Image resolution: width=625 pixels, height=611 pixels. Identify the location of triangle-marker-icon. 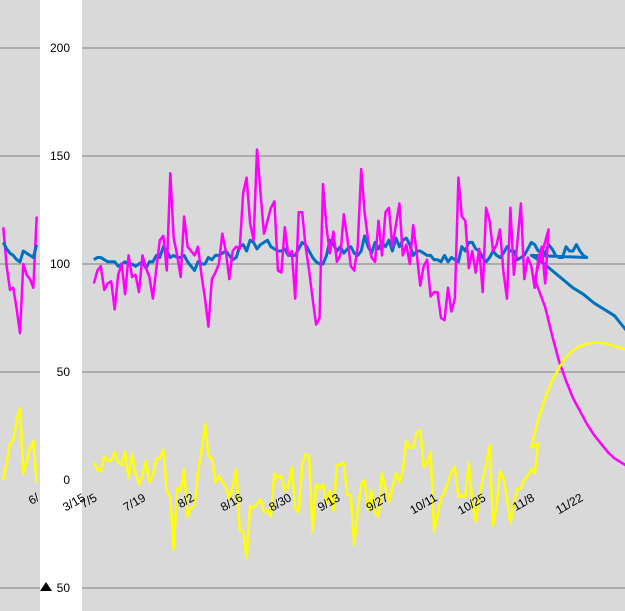
(46, 586).